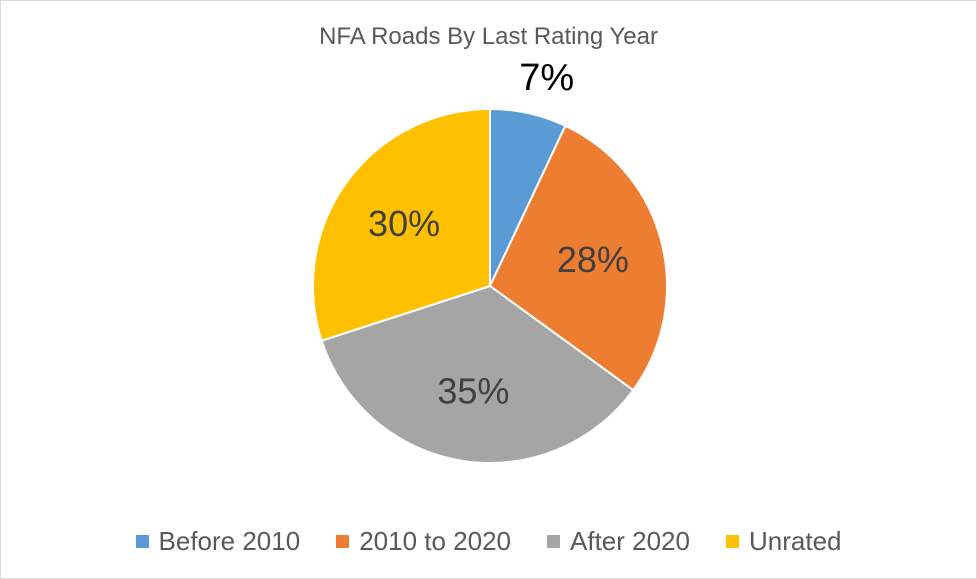 This screenshot has height=579, width=977. I want to click on legend-label: Before 2010, so click(229, 540).